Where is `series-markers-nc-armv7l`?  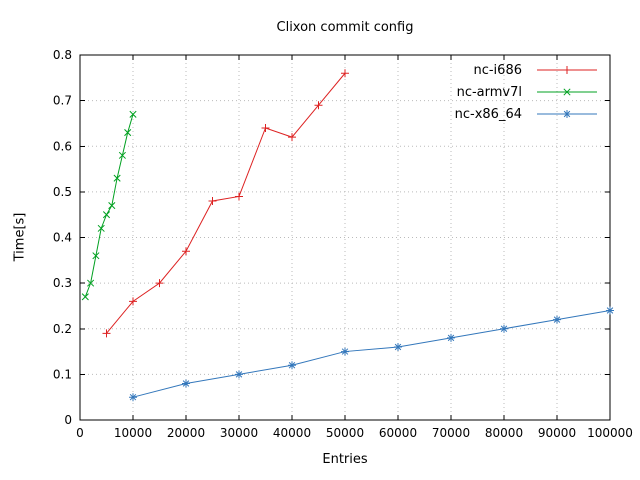
series-markers-nc-armv7l is located at coordinates (109, 205).